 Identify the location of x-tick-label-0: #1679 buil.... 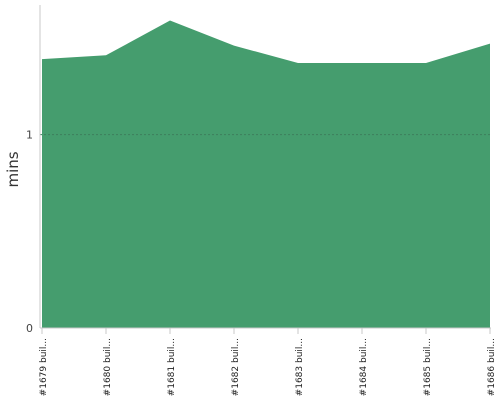
(44, 367).